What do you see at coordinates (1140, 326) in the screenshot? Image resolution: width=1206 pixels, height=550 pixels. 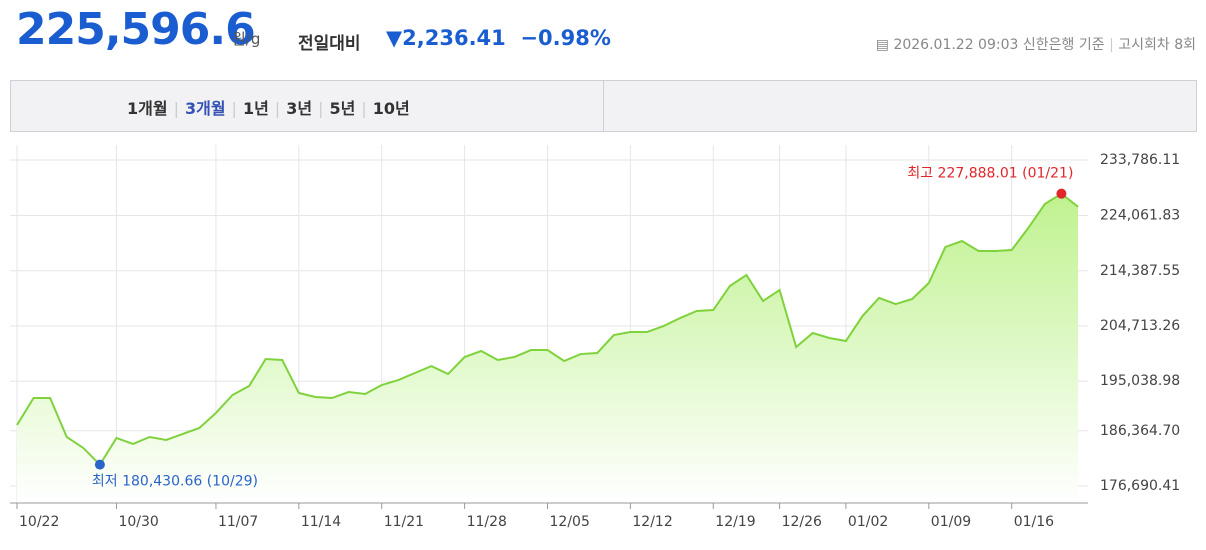 I see `y-tick-label: 204,713.26` at bounding box center [1140, 326].